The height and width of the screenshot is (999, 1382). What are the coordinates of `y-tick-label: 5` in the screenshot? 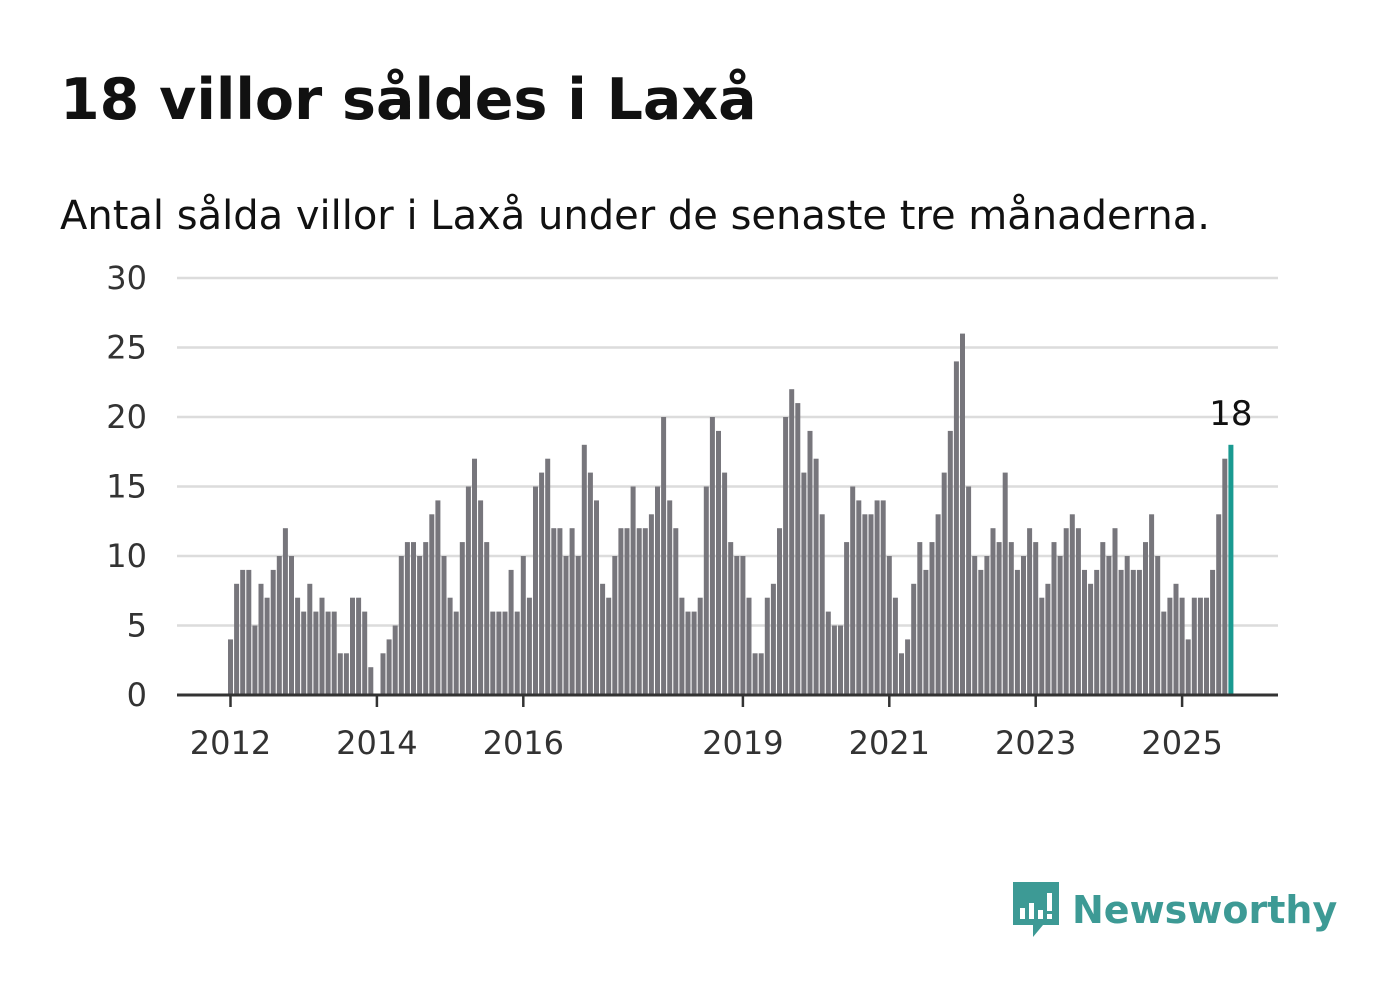 It's located at (137, 626).